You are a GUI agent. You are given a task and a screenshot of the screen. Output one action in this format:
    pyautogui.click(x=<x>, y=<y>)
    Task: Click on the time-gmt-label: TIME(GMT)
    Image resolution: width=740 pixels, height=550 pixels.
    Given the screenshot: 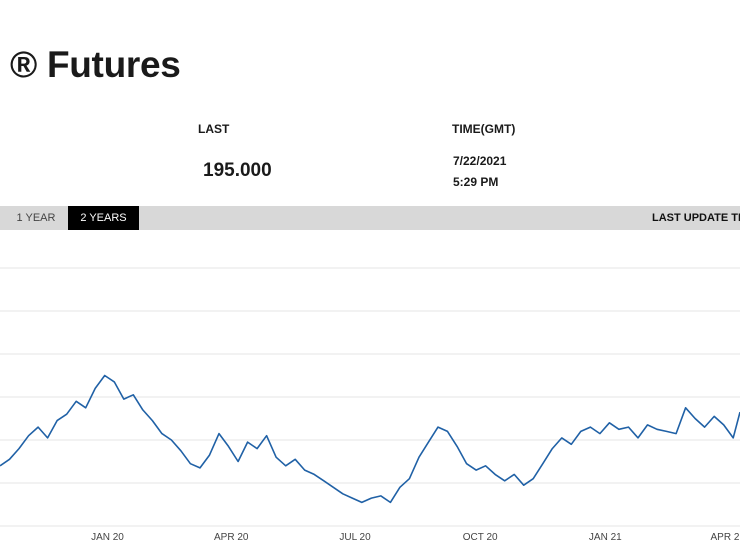 What is the action you would take?
    pyautogui.click(x=484, y=129)
    